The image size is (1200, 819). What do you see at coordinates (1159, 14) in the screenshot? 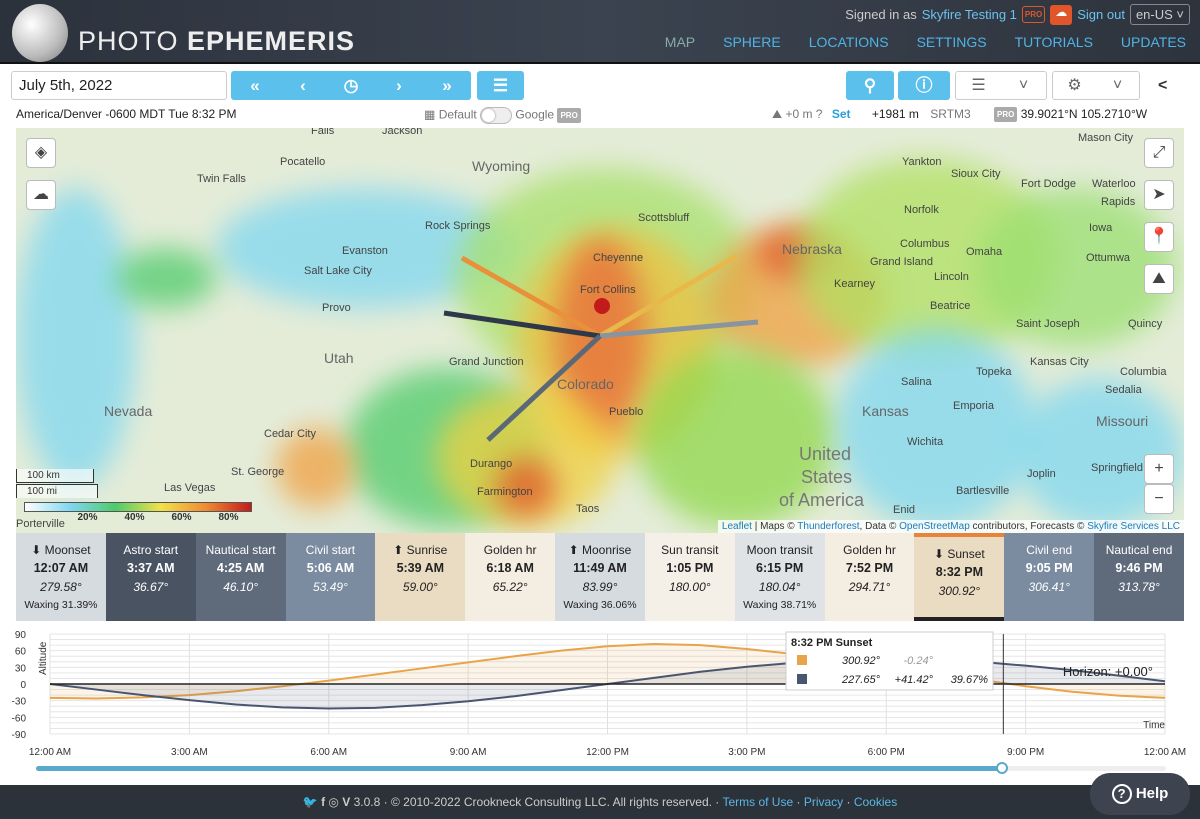
I see `language-select: en-US ˅` at bounding box center [1159, 14].